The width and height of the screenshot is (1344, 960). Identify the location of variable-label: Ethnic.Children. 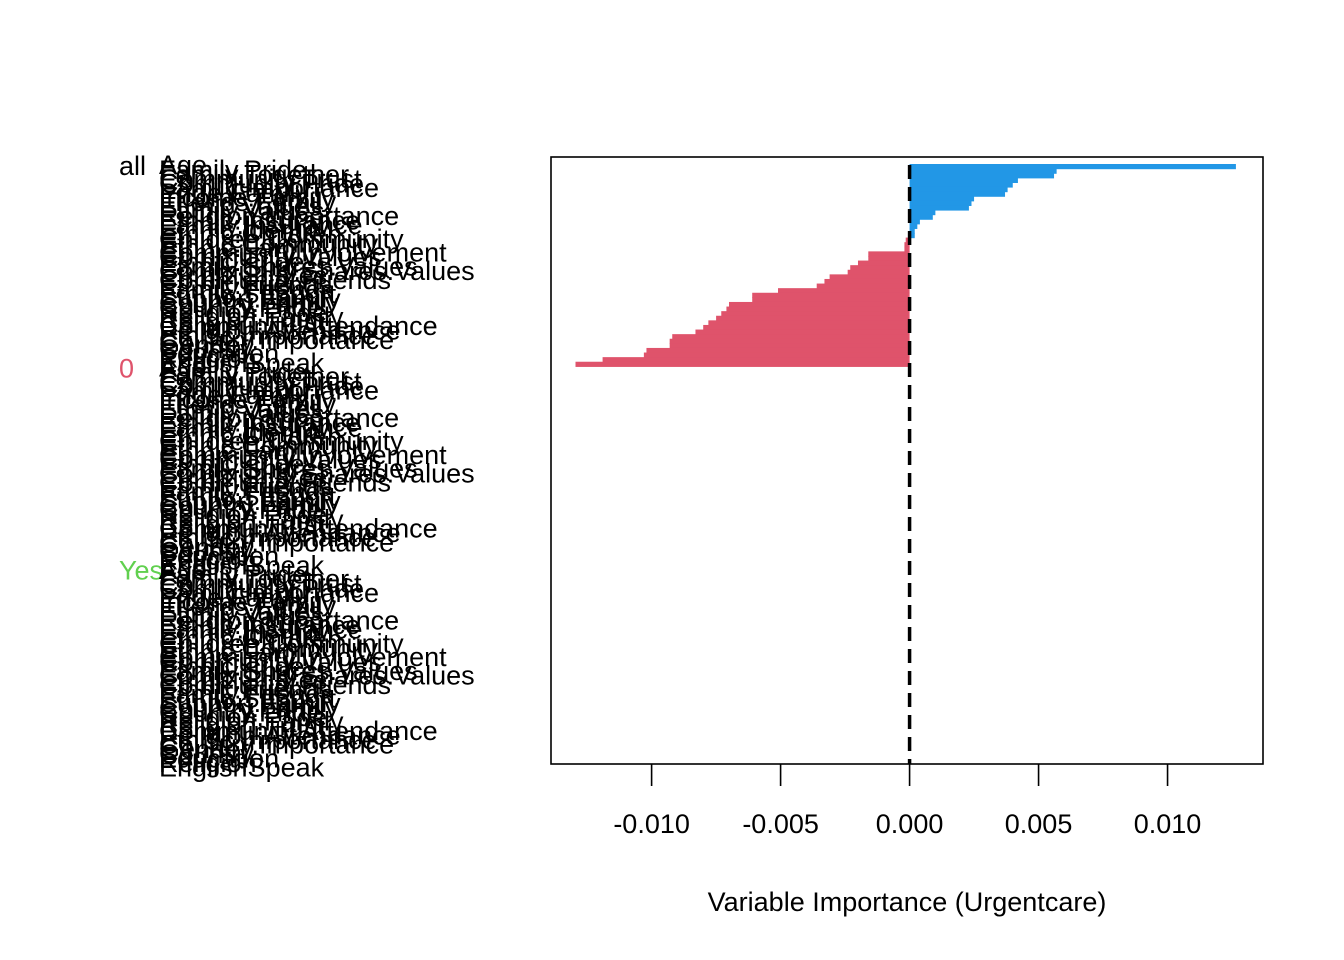
(250, 639).